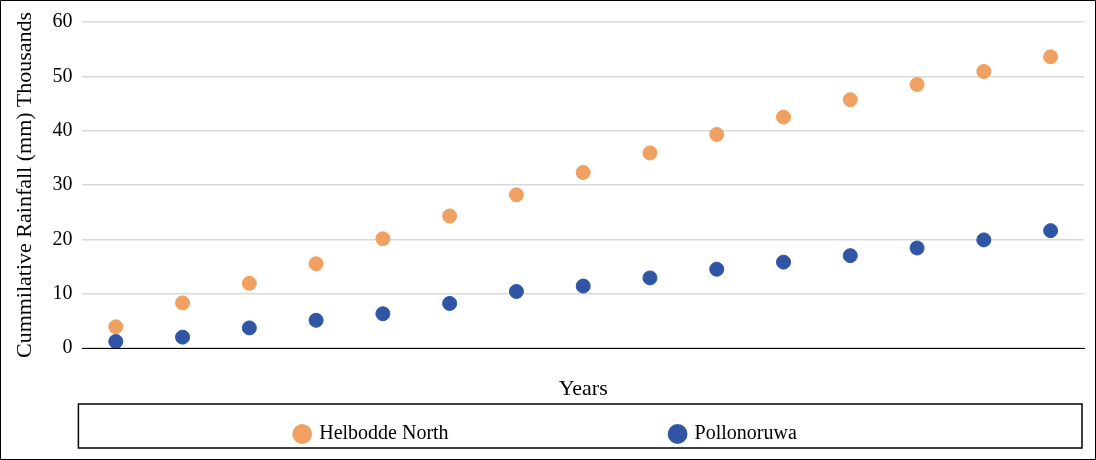 This screenshot has height=460, width=1096. What do you see at coordinates (23, 185) in the screenshot?
I see `y-axis-title: Cummilative Rainfall (mm) Thousands` at bounding box center [23, 185].